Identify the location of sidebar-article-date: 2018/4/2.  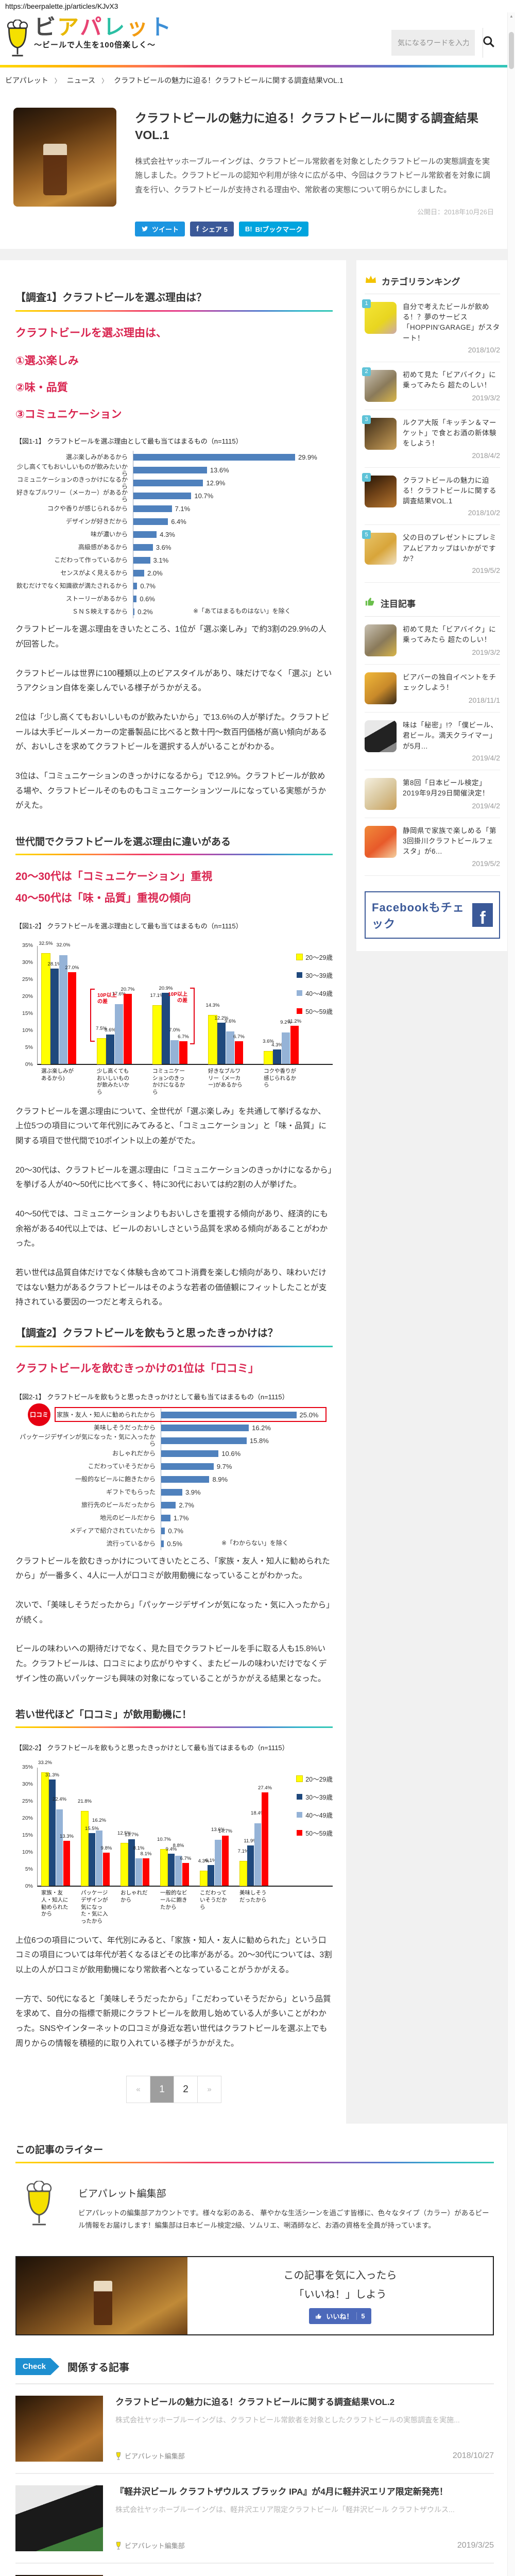
(486, 455).